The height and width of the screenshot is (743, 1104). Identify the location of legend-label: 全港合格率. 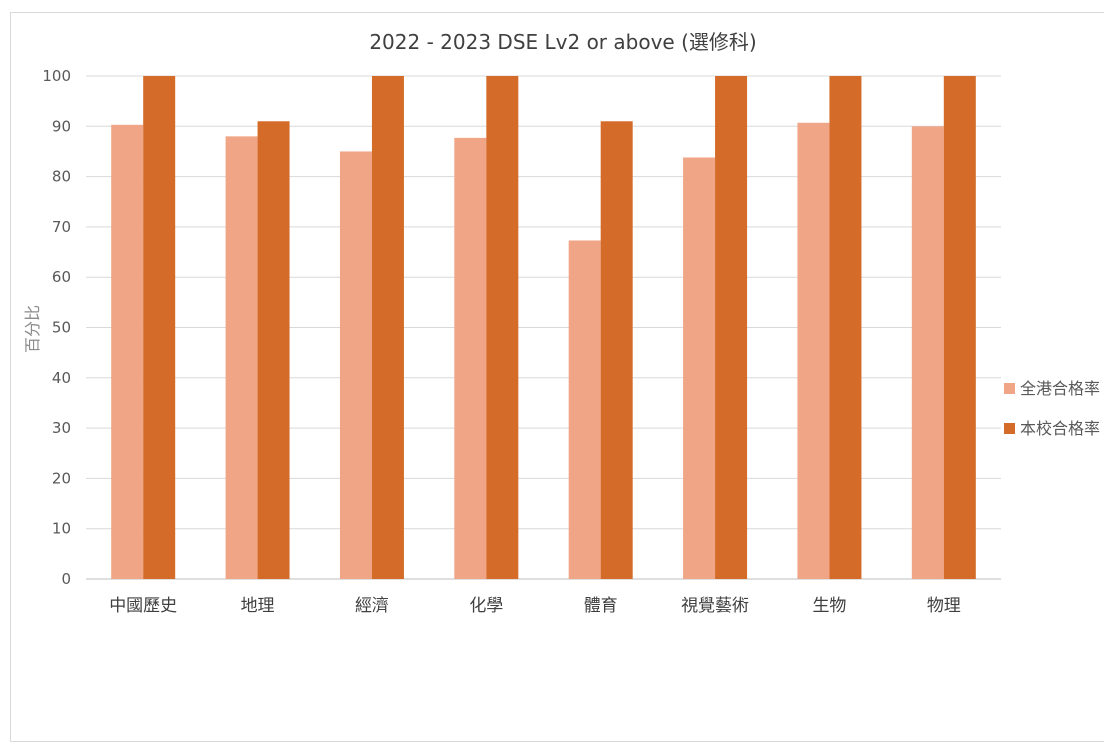
(1060, 388).